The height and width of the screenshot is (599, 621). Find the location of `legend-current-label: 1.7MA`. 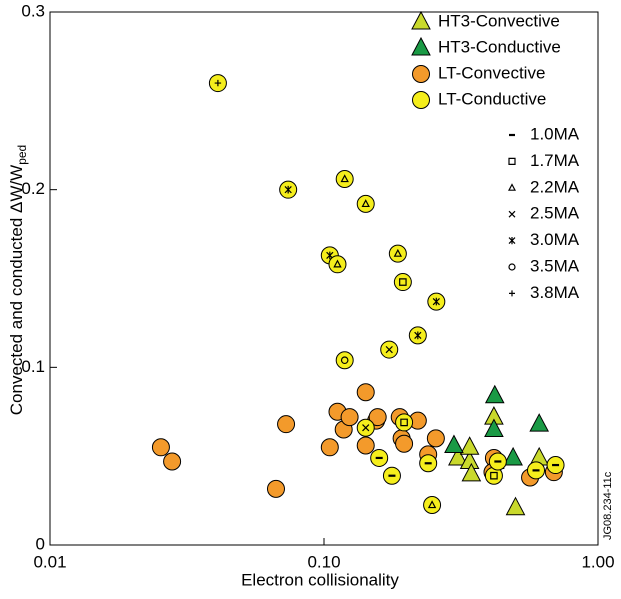

legend-current-label: 1.7MA is located at coordinates (555, 160).